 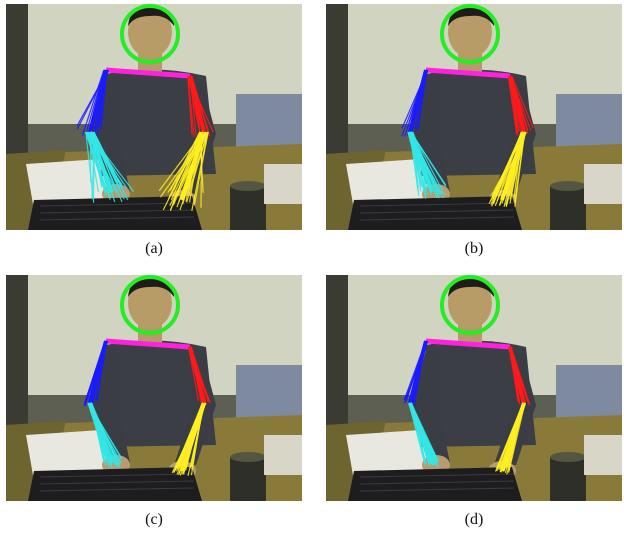 What do you see at coordinates (474, 519) in the screenshot?
I see `panel-caption: (d)` at bounding box center [474, 519].